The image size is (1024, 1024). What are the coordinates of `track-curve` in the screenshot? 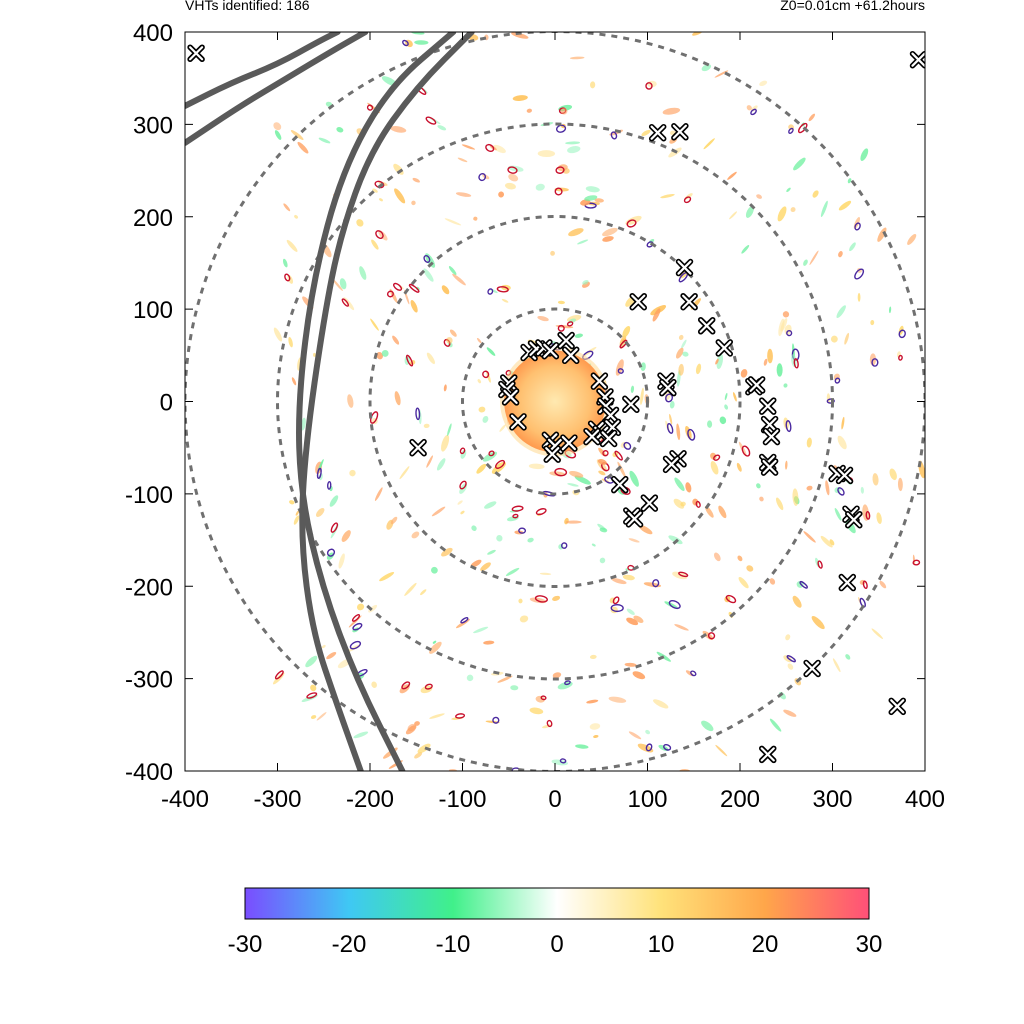 It's located at (387, 401).